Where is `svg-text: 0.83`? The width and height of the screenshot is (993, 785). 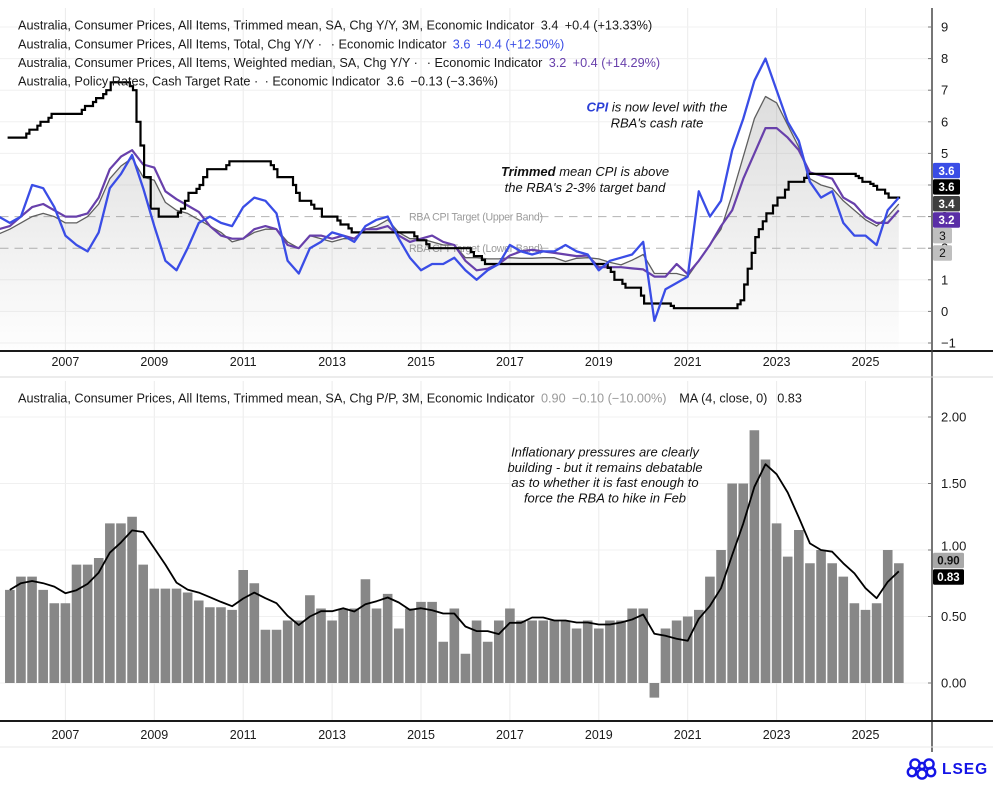
svg-text: 0.83 is located at coordinates (948, 578).